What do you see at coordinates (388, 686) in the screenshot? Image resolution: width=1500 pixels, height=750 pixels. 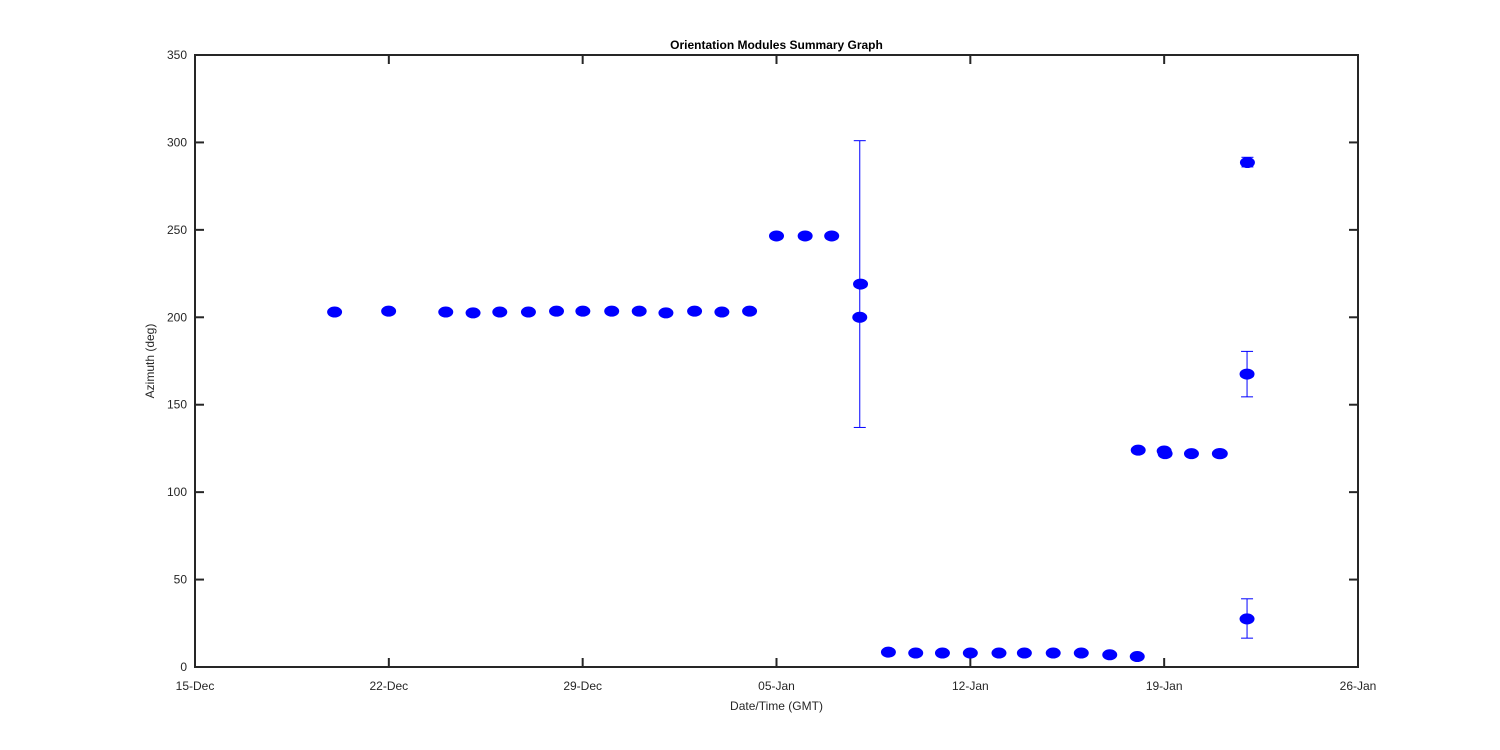 I see `x-tick-label: 22-Dec` at bounding box center [388, 686].